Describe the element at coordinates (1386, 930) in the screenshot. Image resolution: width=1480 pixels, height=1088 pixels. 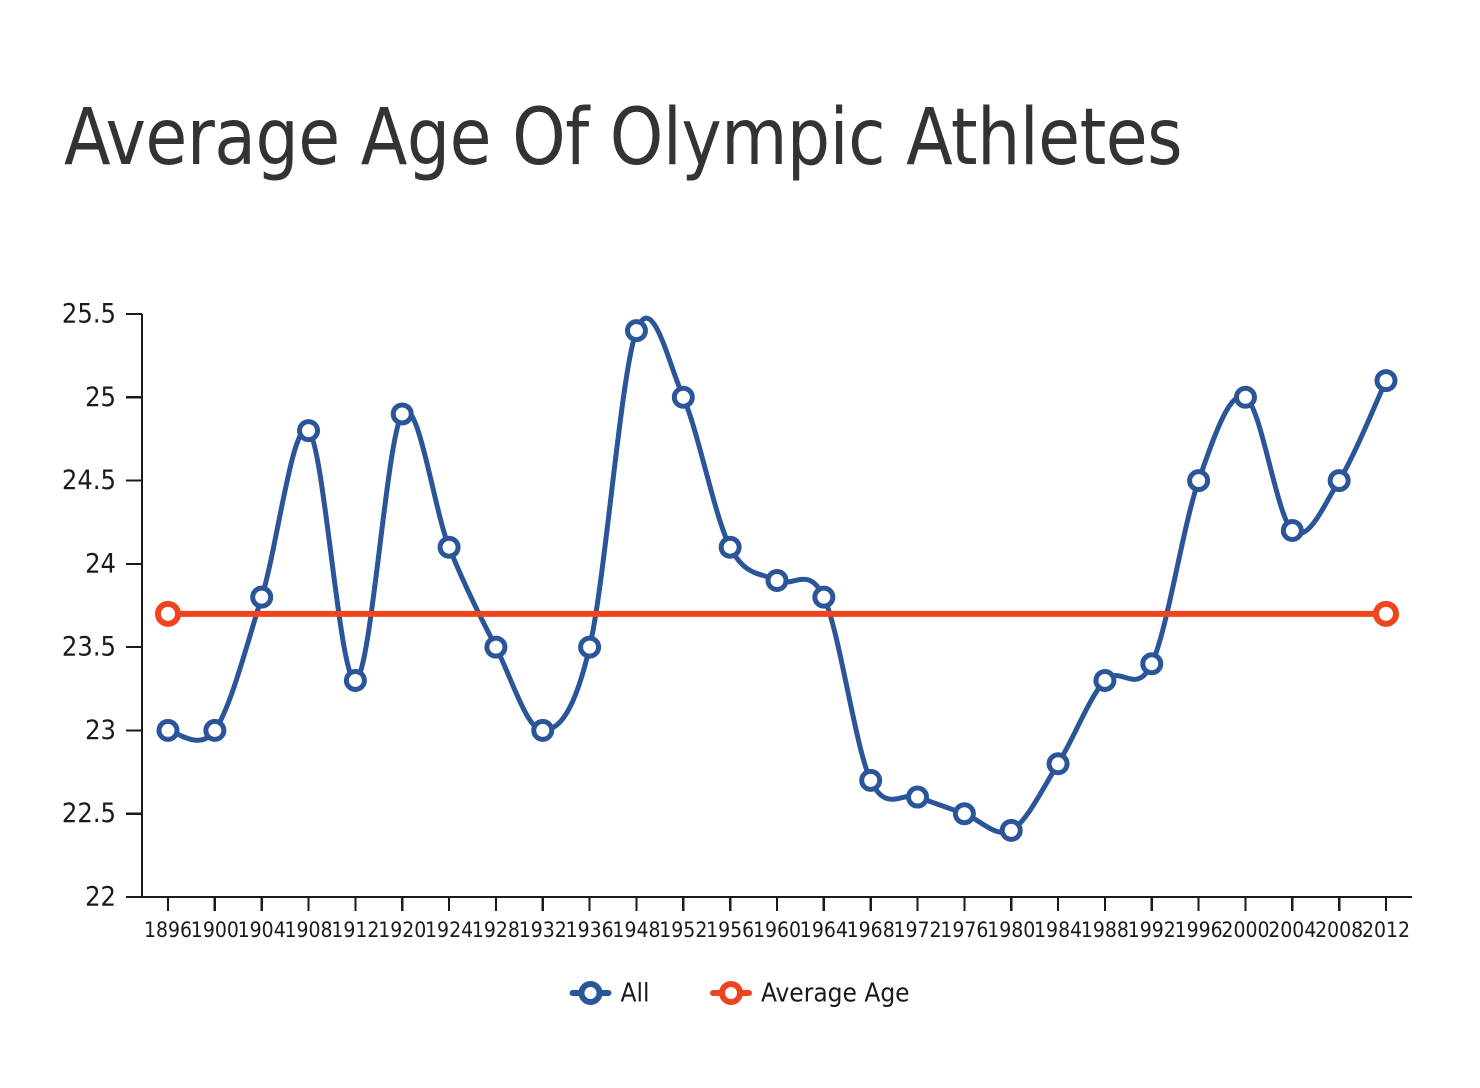
I see `x-axis-tick-label: 2012` at that location.